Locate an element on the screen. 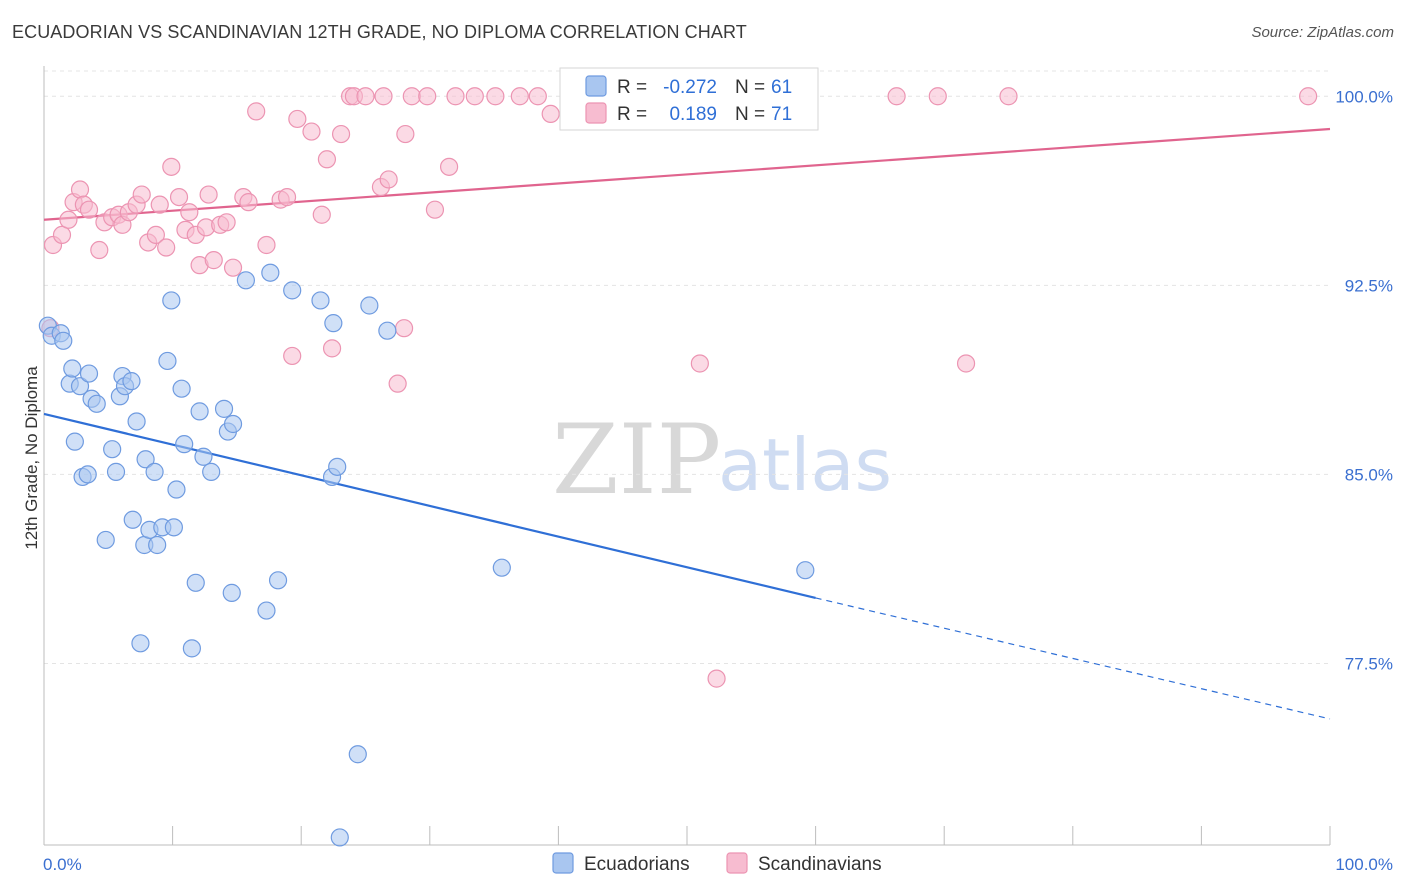 Image resolution: width=1406 pixels, height=892 pixels. ecuadorian-trend-extension is located at coordinates (1073, 658).